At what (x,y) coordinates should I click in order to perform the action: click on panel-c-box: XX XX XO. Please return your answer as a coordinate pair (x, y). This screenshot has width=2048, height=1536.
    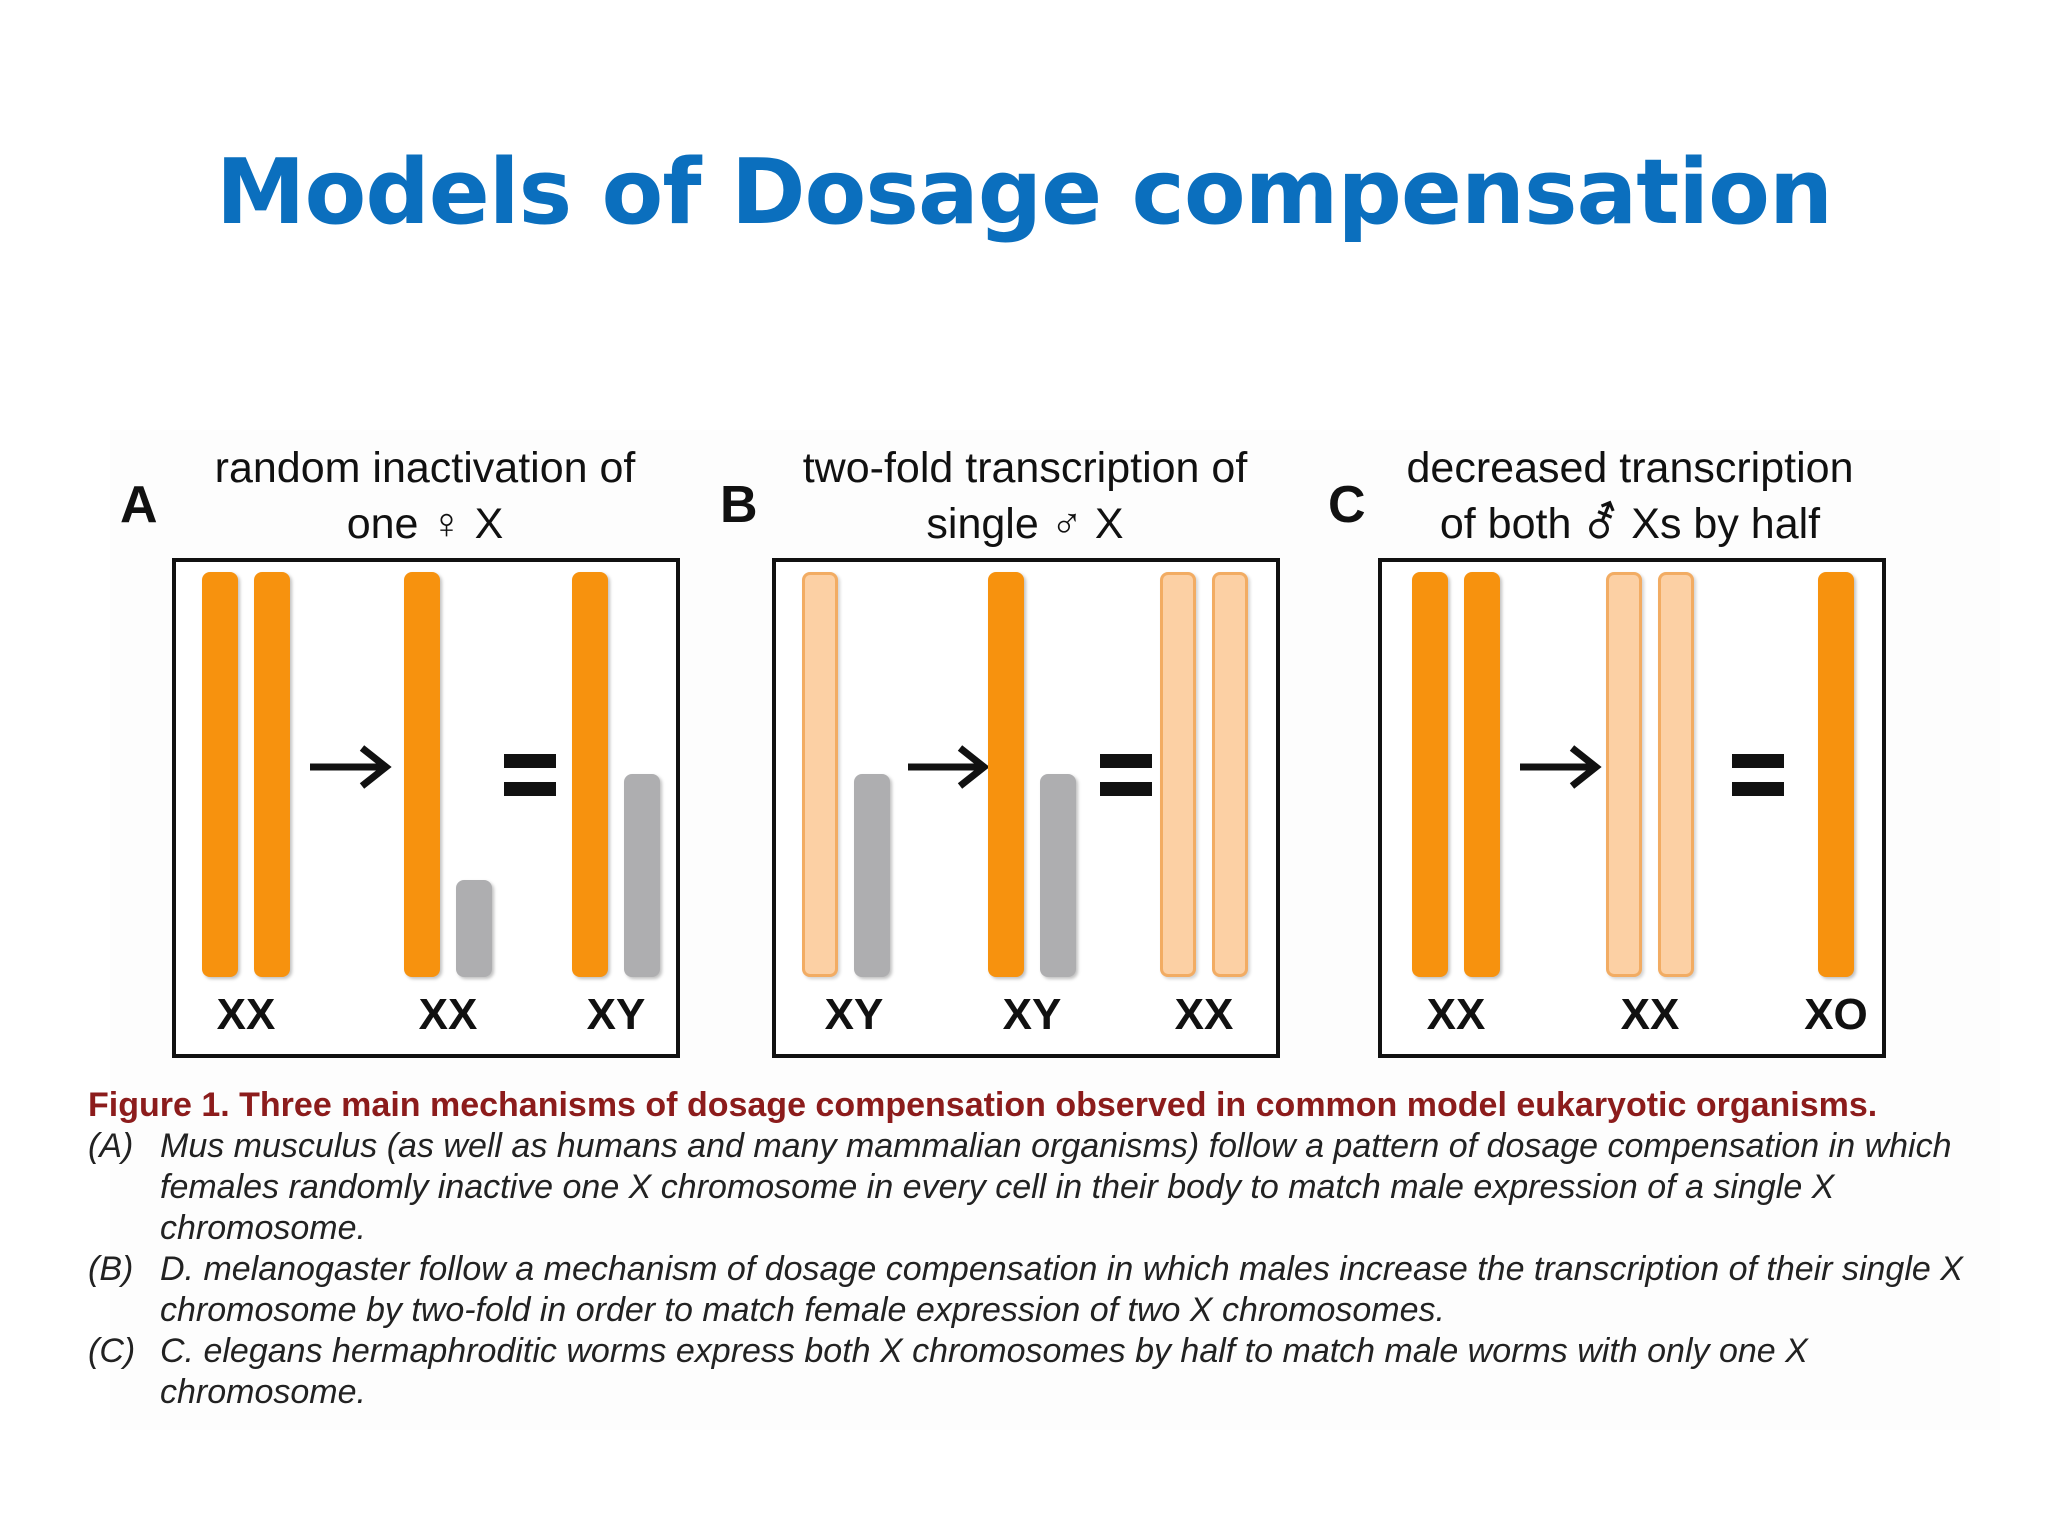
    Looking at the image, I should click on (1632, 808).